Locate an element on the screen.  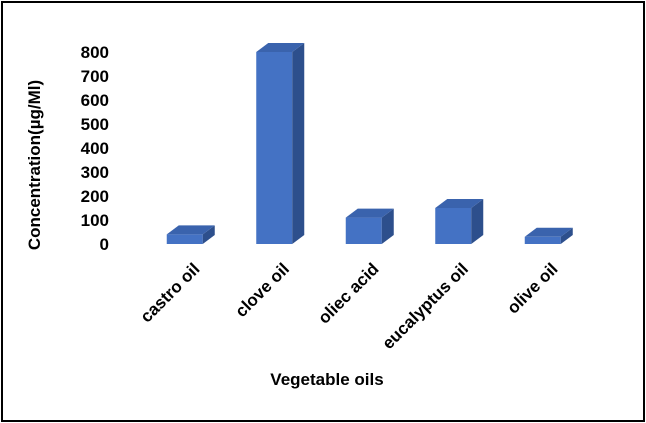
y-axis-ticks: 0 100 200 300 400 500 600 700 800 is located at coordinates (95, 148).